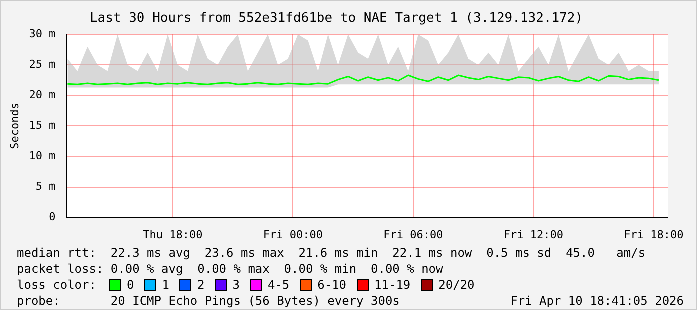 The image size is (697, 310). Describe the element at coordinates (208, 301) in the screenshot. I see `text: probe: 20 ICMP Echo Pings (56 Bytes) every 300s` at that location.